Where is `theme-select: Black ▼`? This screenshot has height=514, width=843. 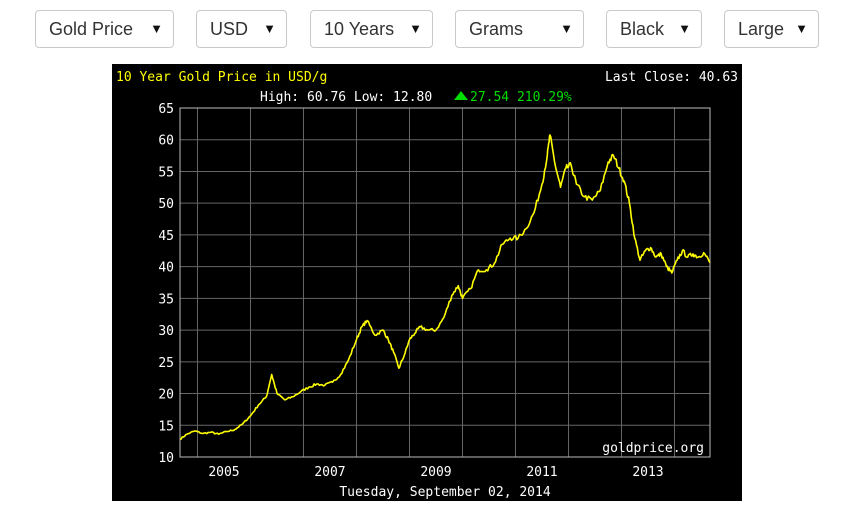 theme-select: Black ▼ is located at coordinates (654, 29).